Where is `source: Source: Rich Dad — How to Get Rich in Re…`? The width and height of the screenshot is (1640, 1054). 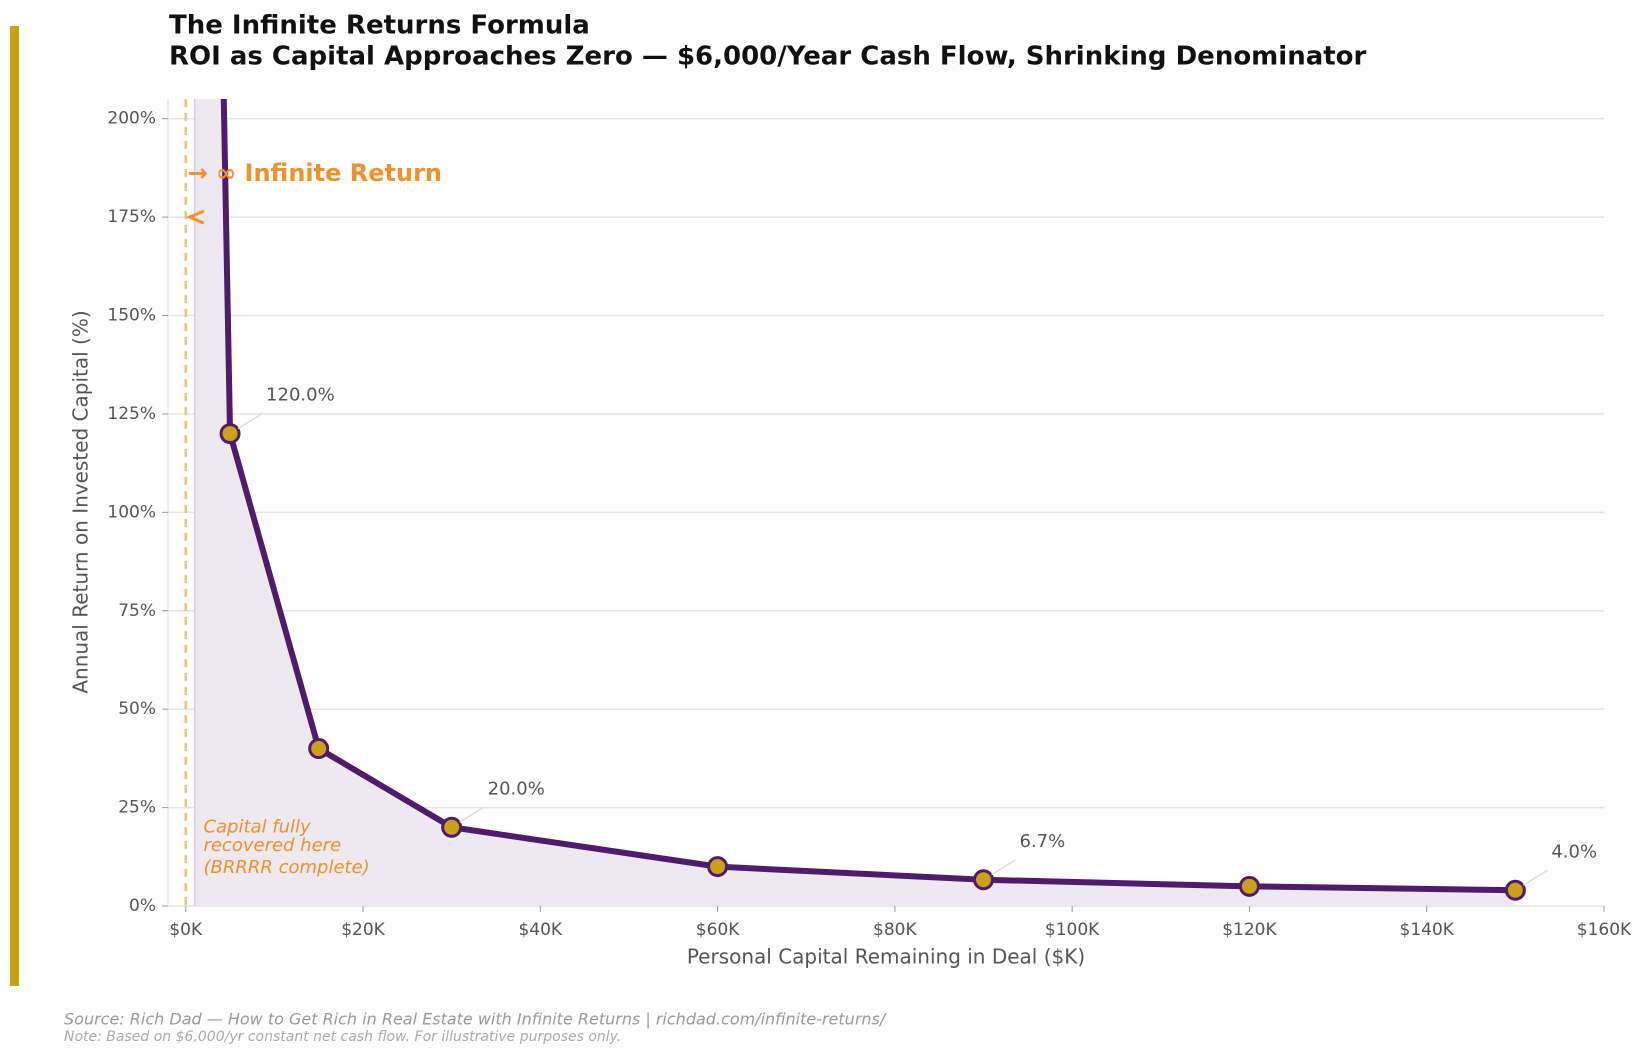 source: Source: Rich Dad — How to Get Rich in Re… is located at coordinates (475, 1019).